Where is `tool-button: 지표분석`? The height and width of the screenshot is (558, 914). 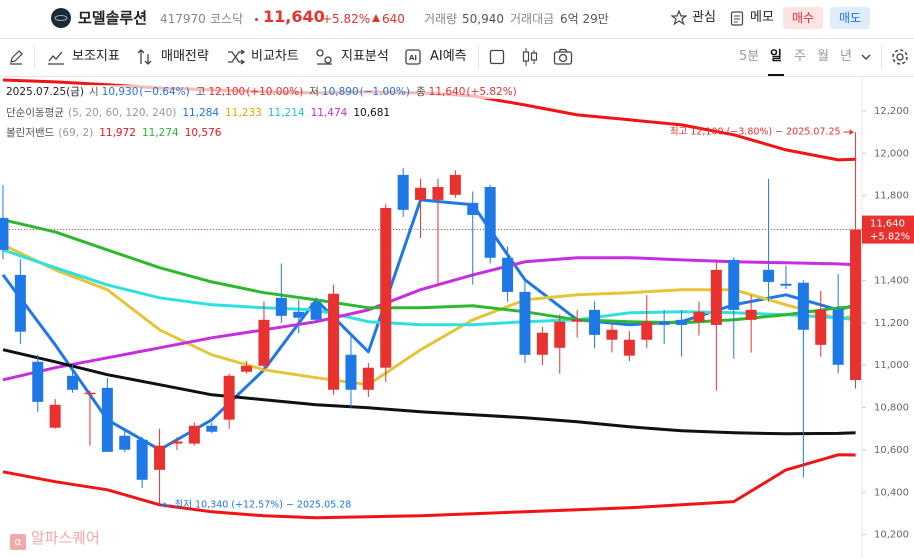 tool-button: 지표분석 is located at coordinates (365, 56).